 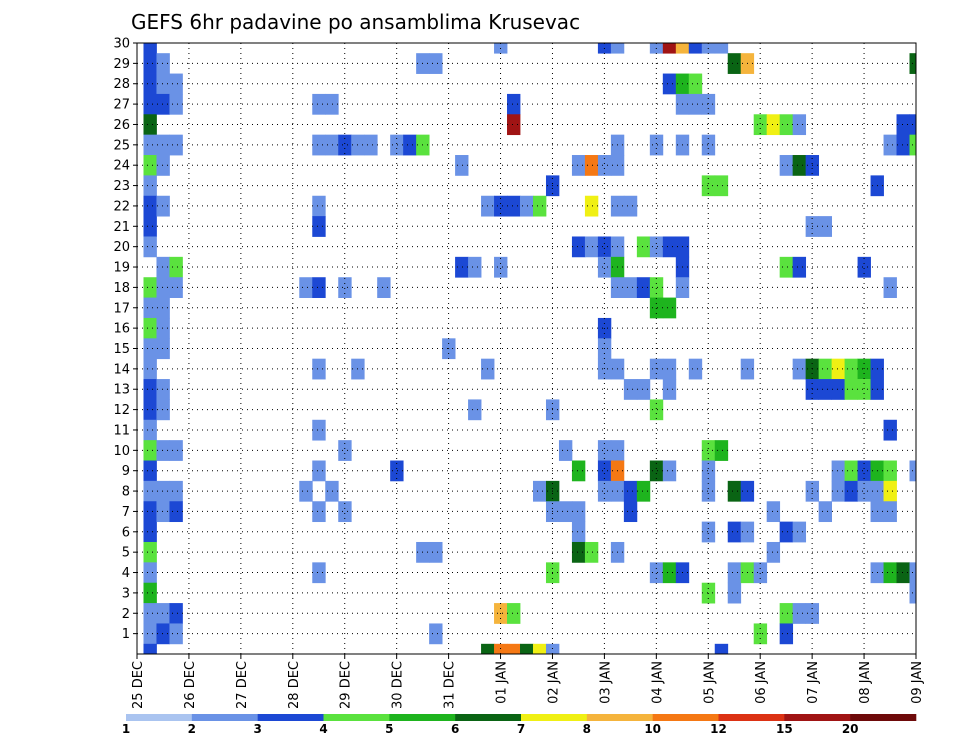 What do you see at coordinates (126, 532) in the screenshot?
I see `y-tick-label: 6` at bounding box center [126, 532].